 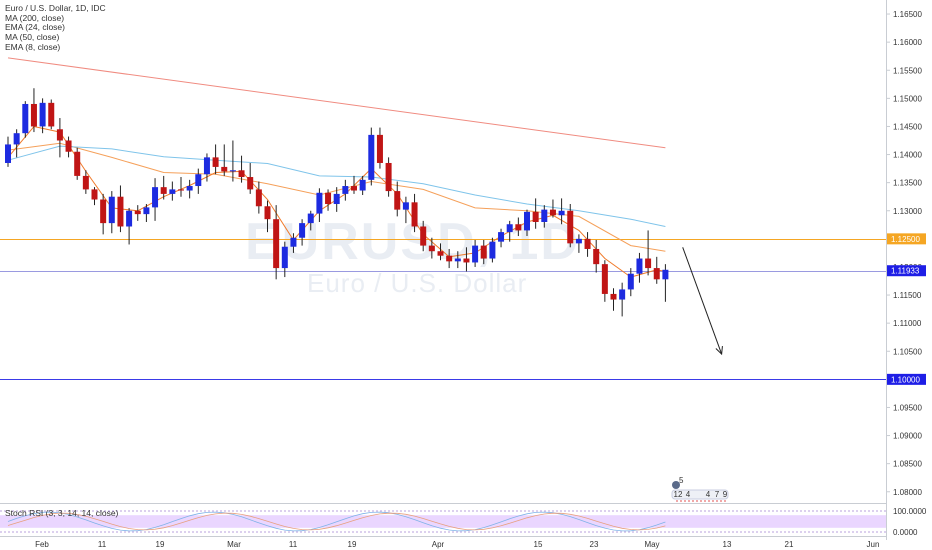 What do you see at coordinates (700, 494) in the screenshot?
I see `events-strip` at bounding box center [700, 494].